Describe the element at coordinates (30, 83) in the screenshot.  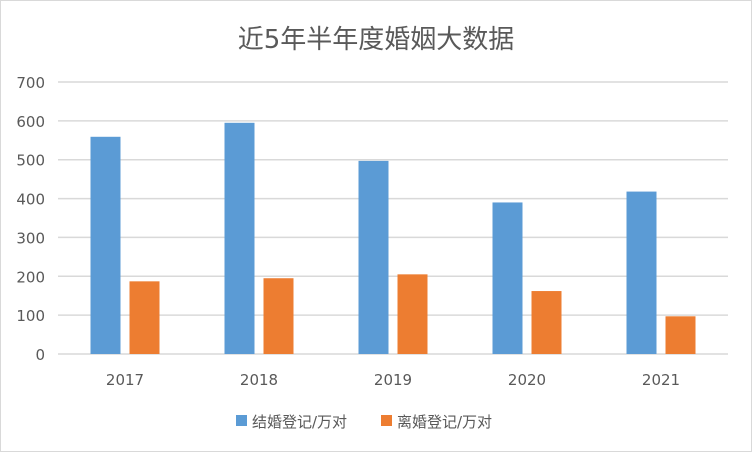
I see `y-tick-label: 700` at that location.